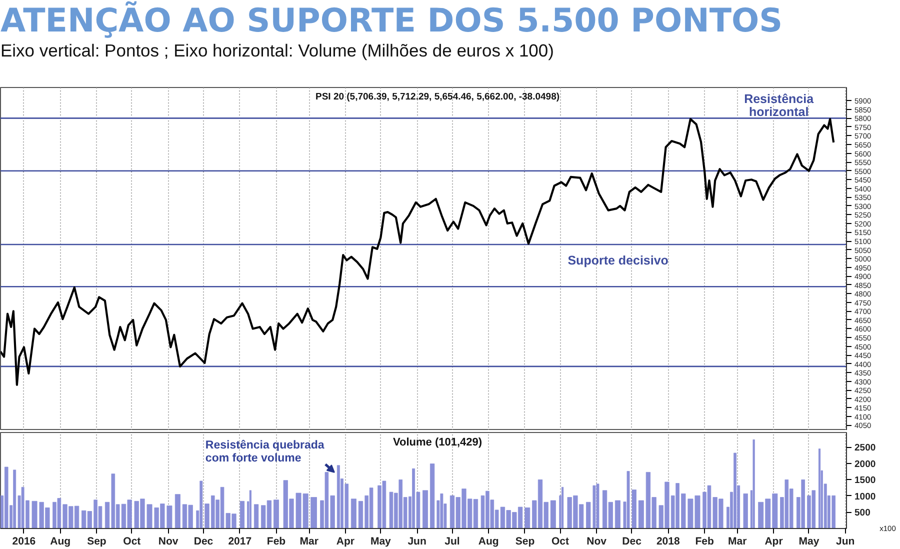  What do you see at coordinates (618, 261) in the screenshot?
I see `ref-line-label: Suporte decisivo` at bounding box center [618, 261].